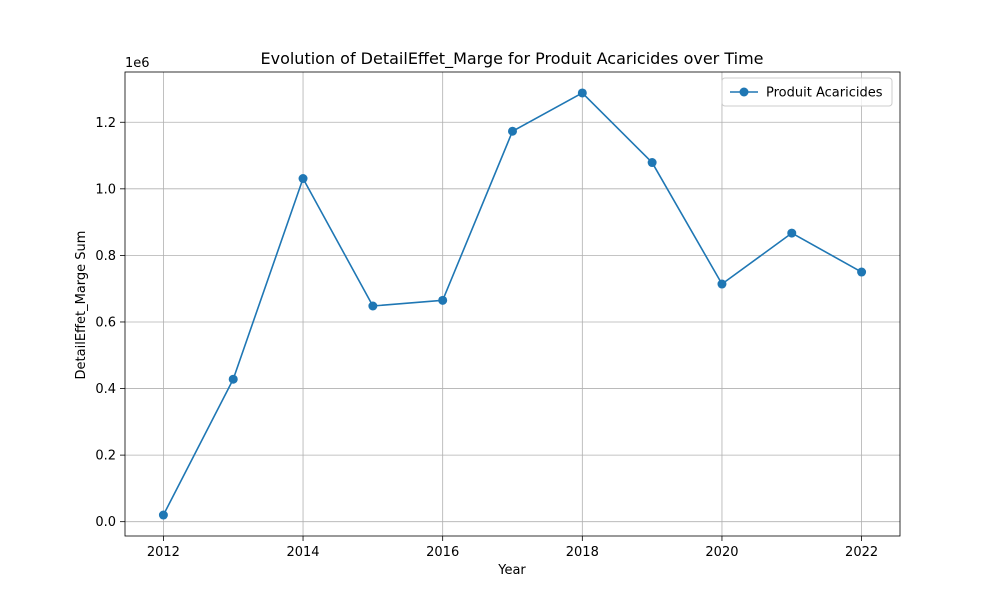 This screenshot has width=1000, height=604. Describe the element at coordinates (105, 389) in the screenshot. I see `y-tick-label: 0.4` at that location.